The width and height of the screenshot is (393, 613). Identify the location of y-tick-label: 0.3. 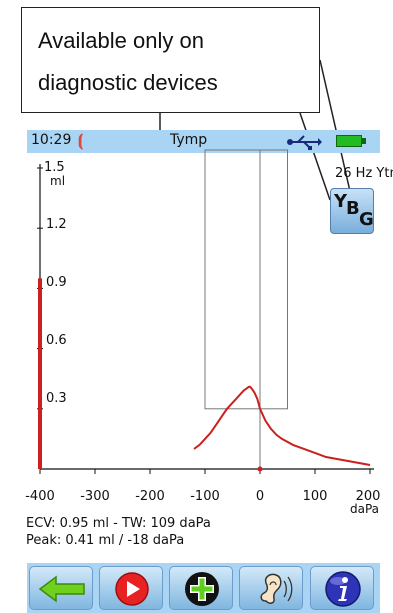
(56, 398).